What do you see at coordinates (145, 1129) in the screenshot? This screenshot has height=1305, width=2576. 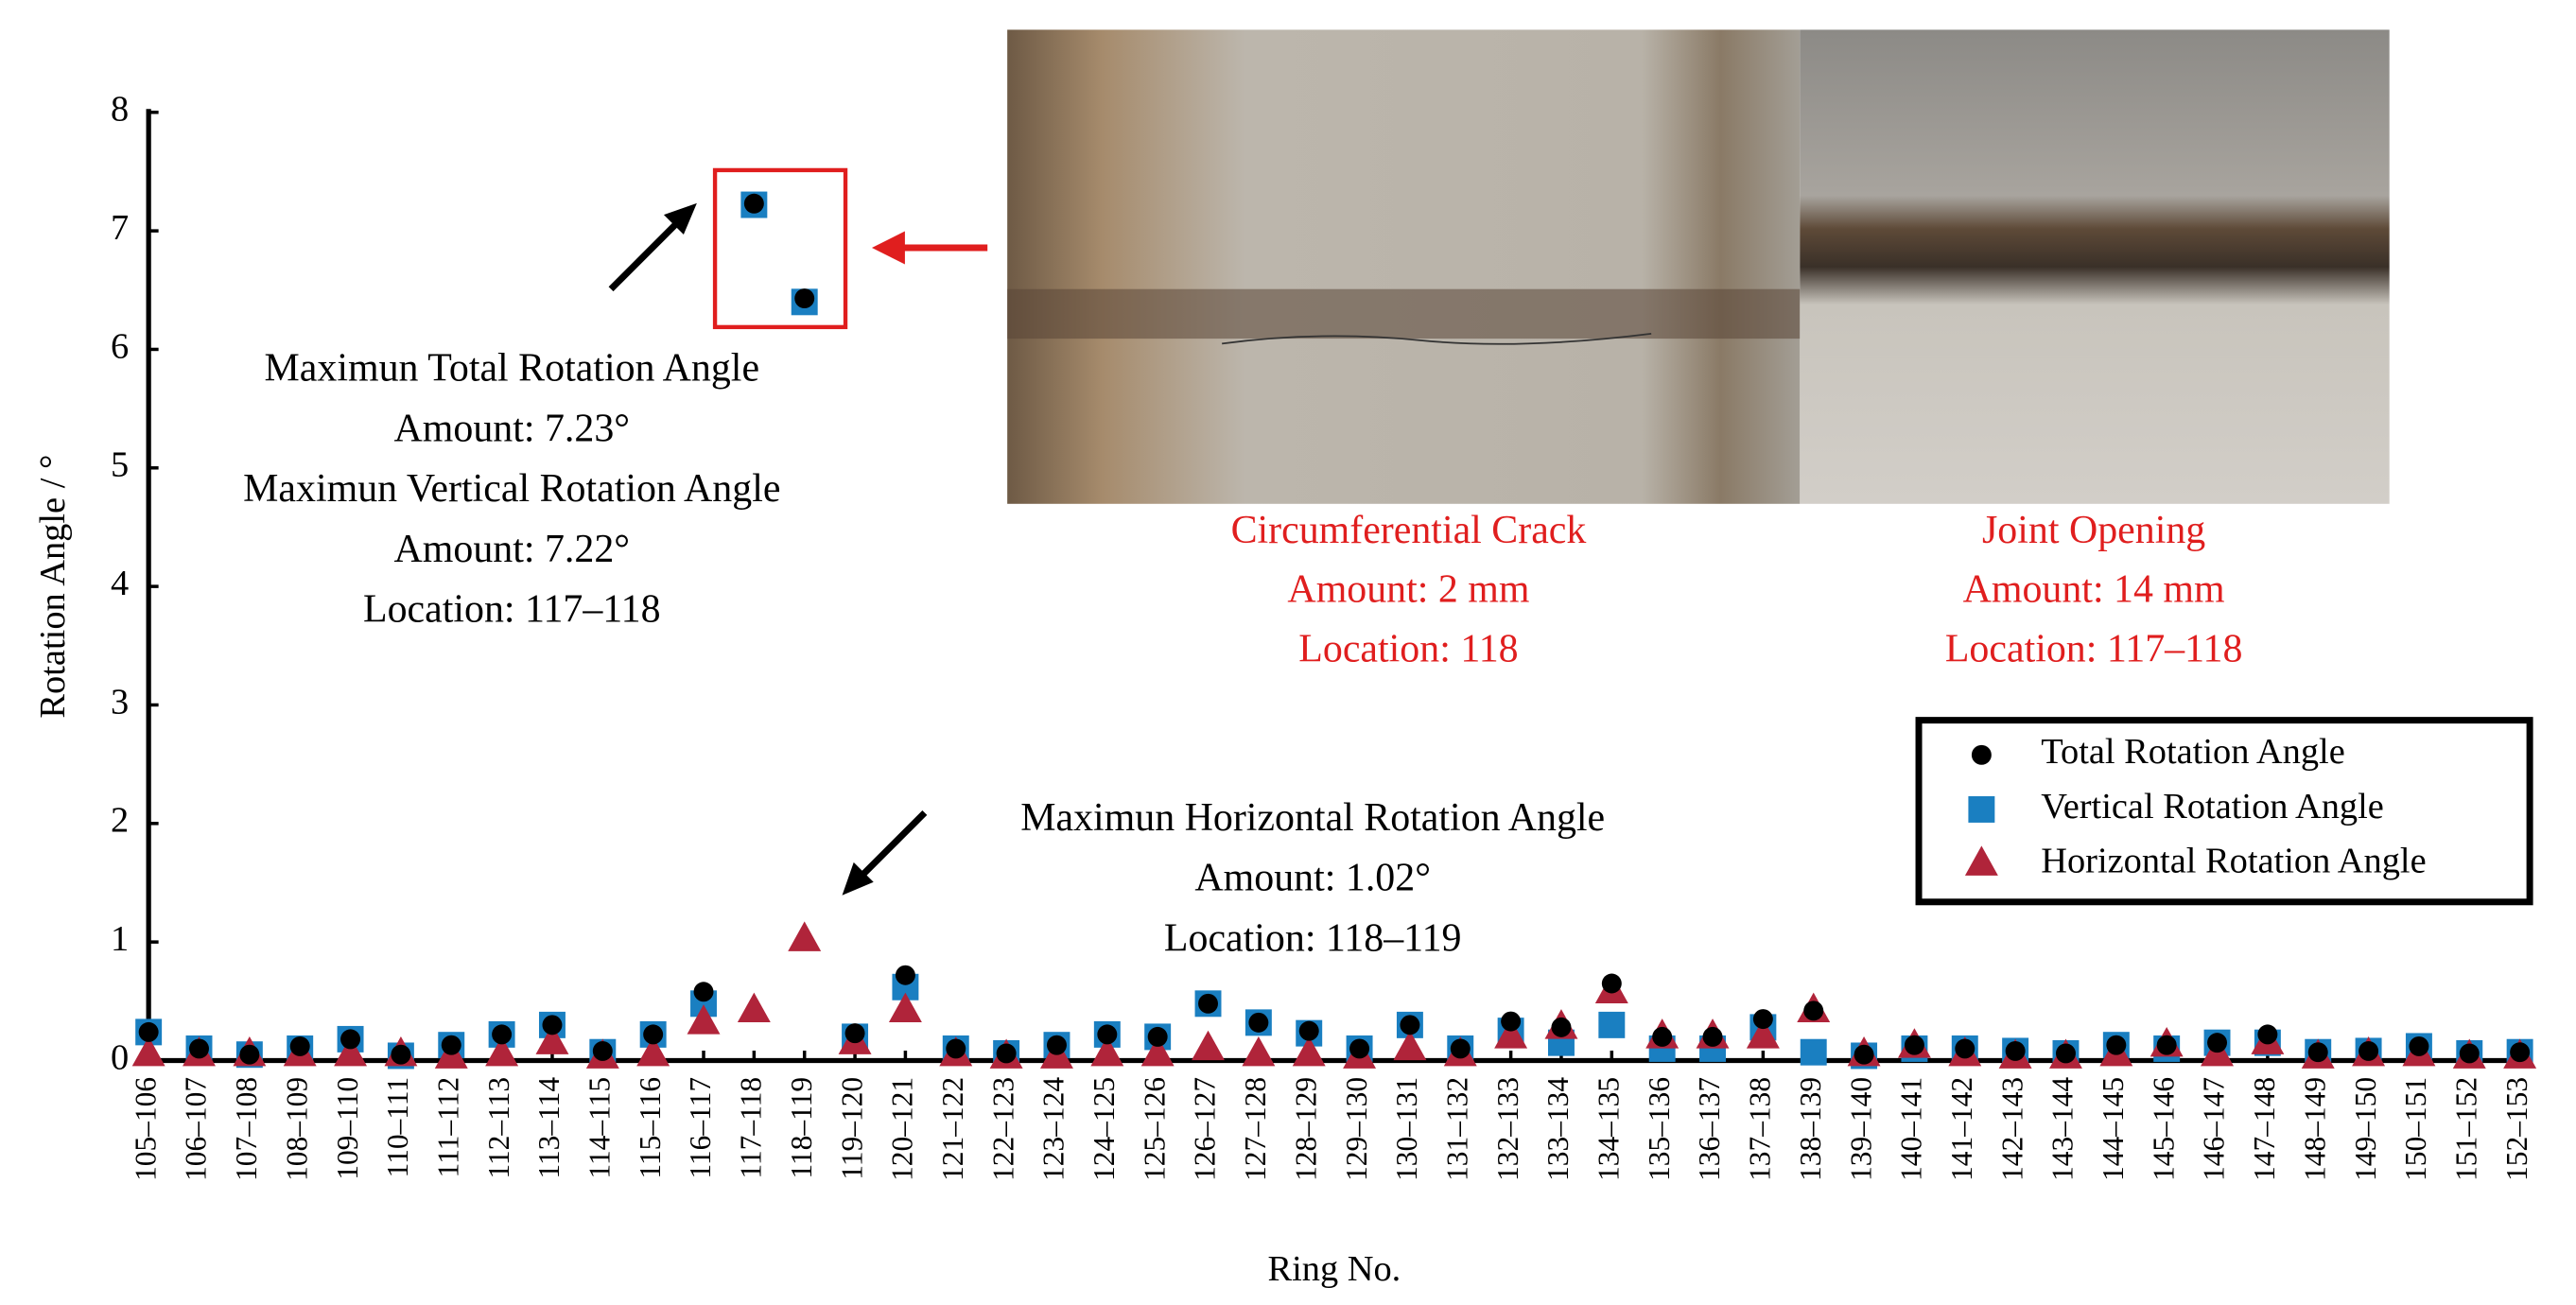 I see `x-tick-label: 105–106` at bounding box center [145, 1129].